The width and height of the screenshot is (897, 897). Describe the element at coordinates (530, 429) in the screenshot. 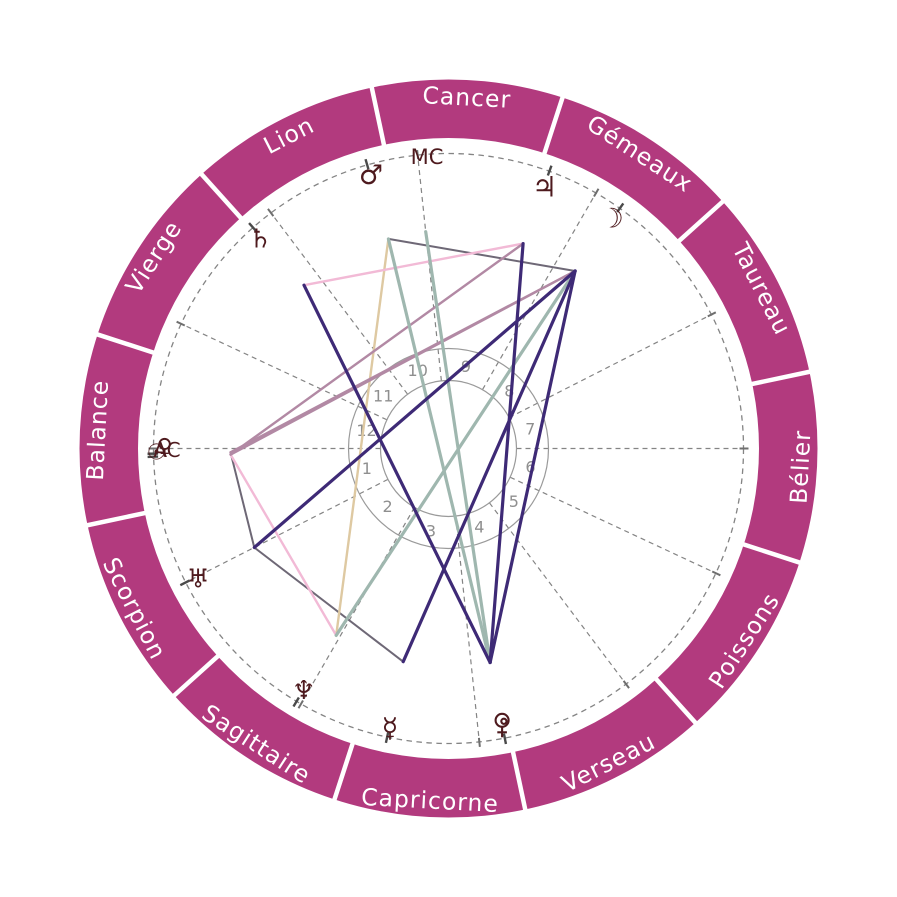

I see `house-number-7: 7` at that location.